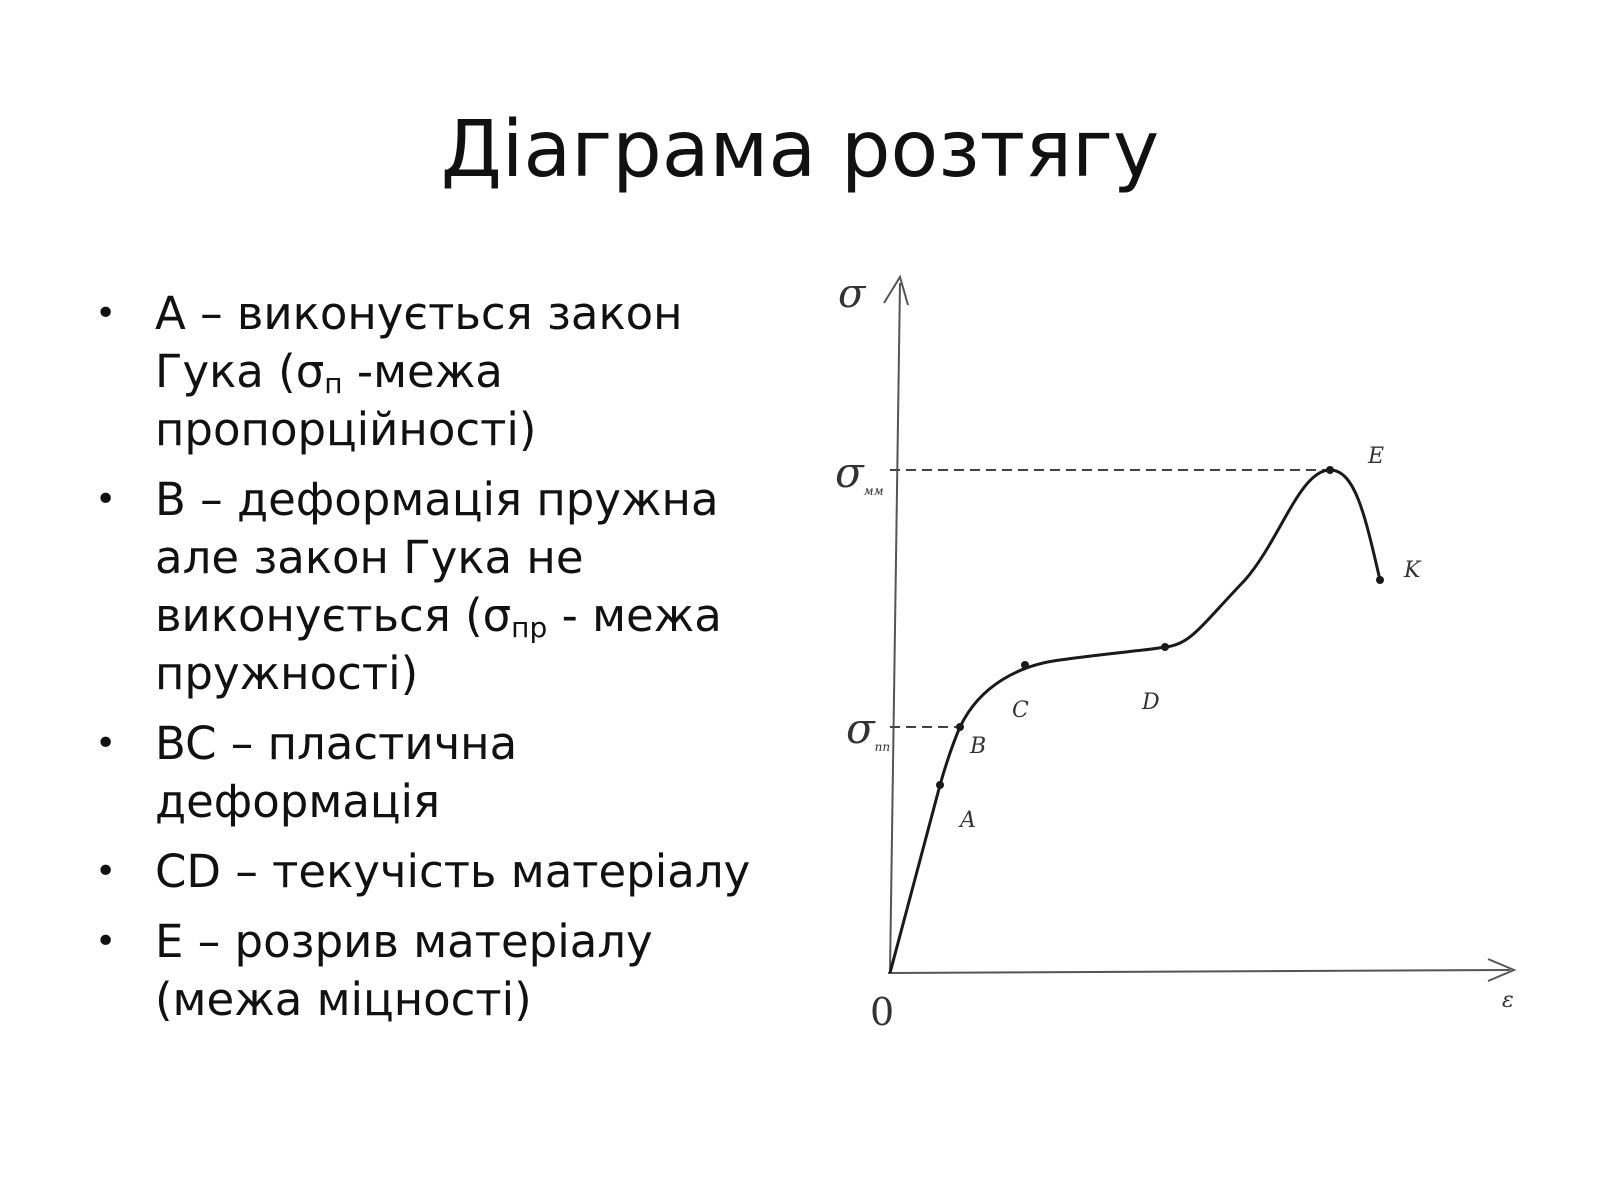  I want to click on elastic-limit-label: σпп, so click(868, 729).